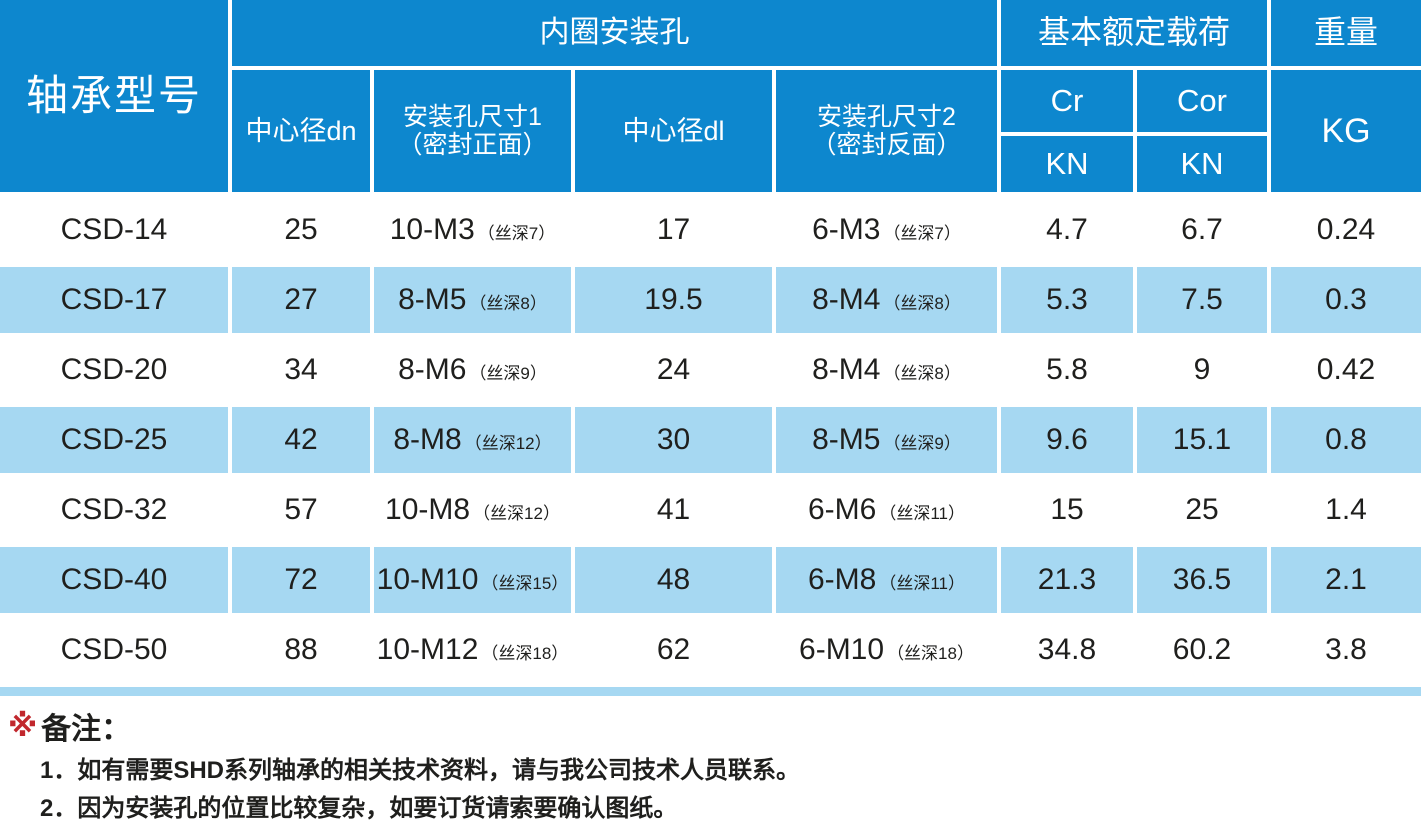 The width and height of the screenshot is (1421, 824). What do you see at coordinates (1067, 369) in the screenshot?
I see `cell-cr: 5.8` at bounding box center [1067, 369].